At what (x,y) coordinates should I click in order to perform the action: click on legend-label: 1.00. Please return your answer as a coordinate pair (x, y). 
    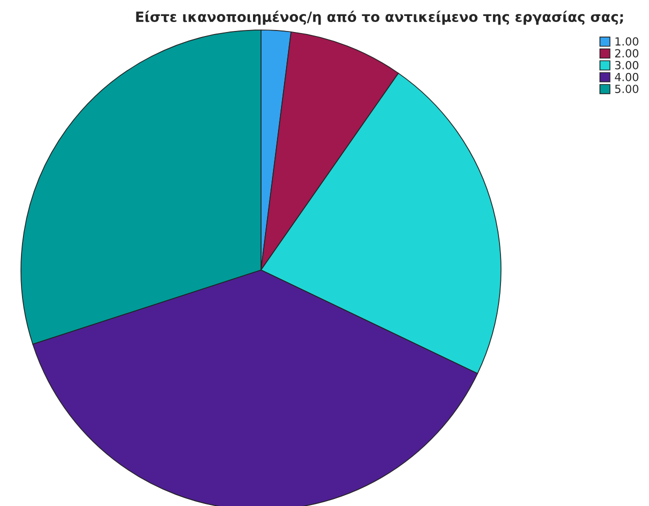
    Looking at the image, I should click on (627, 41).